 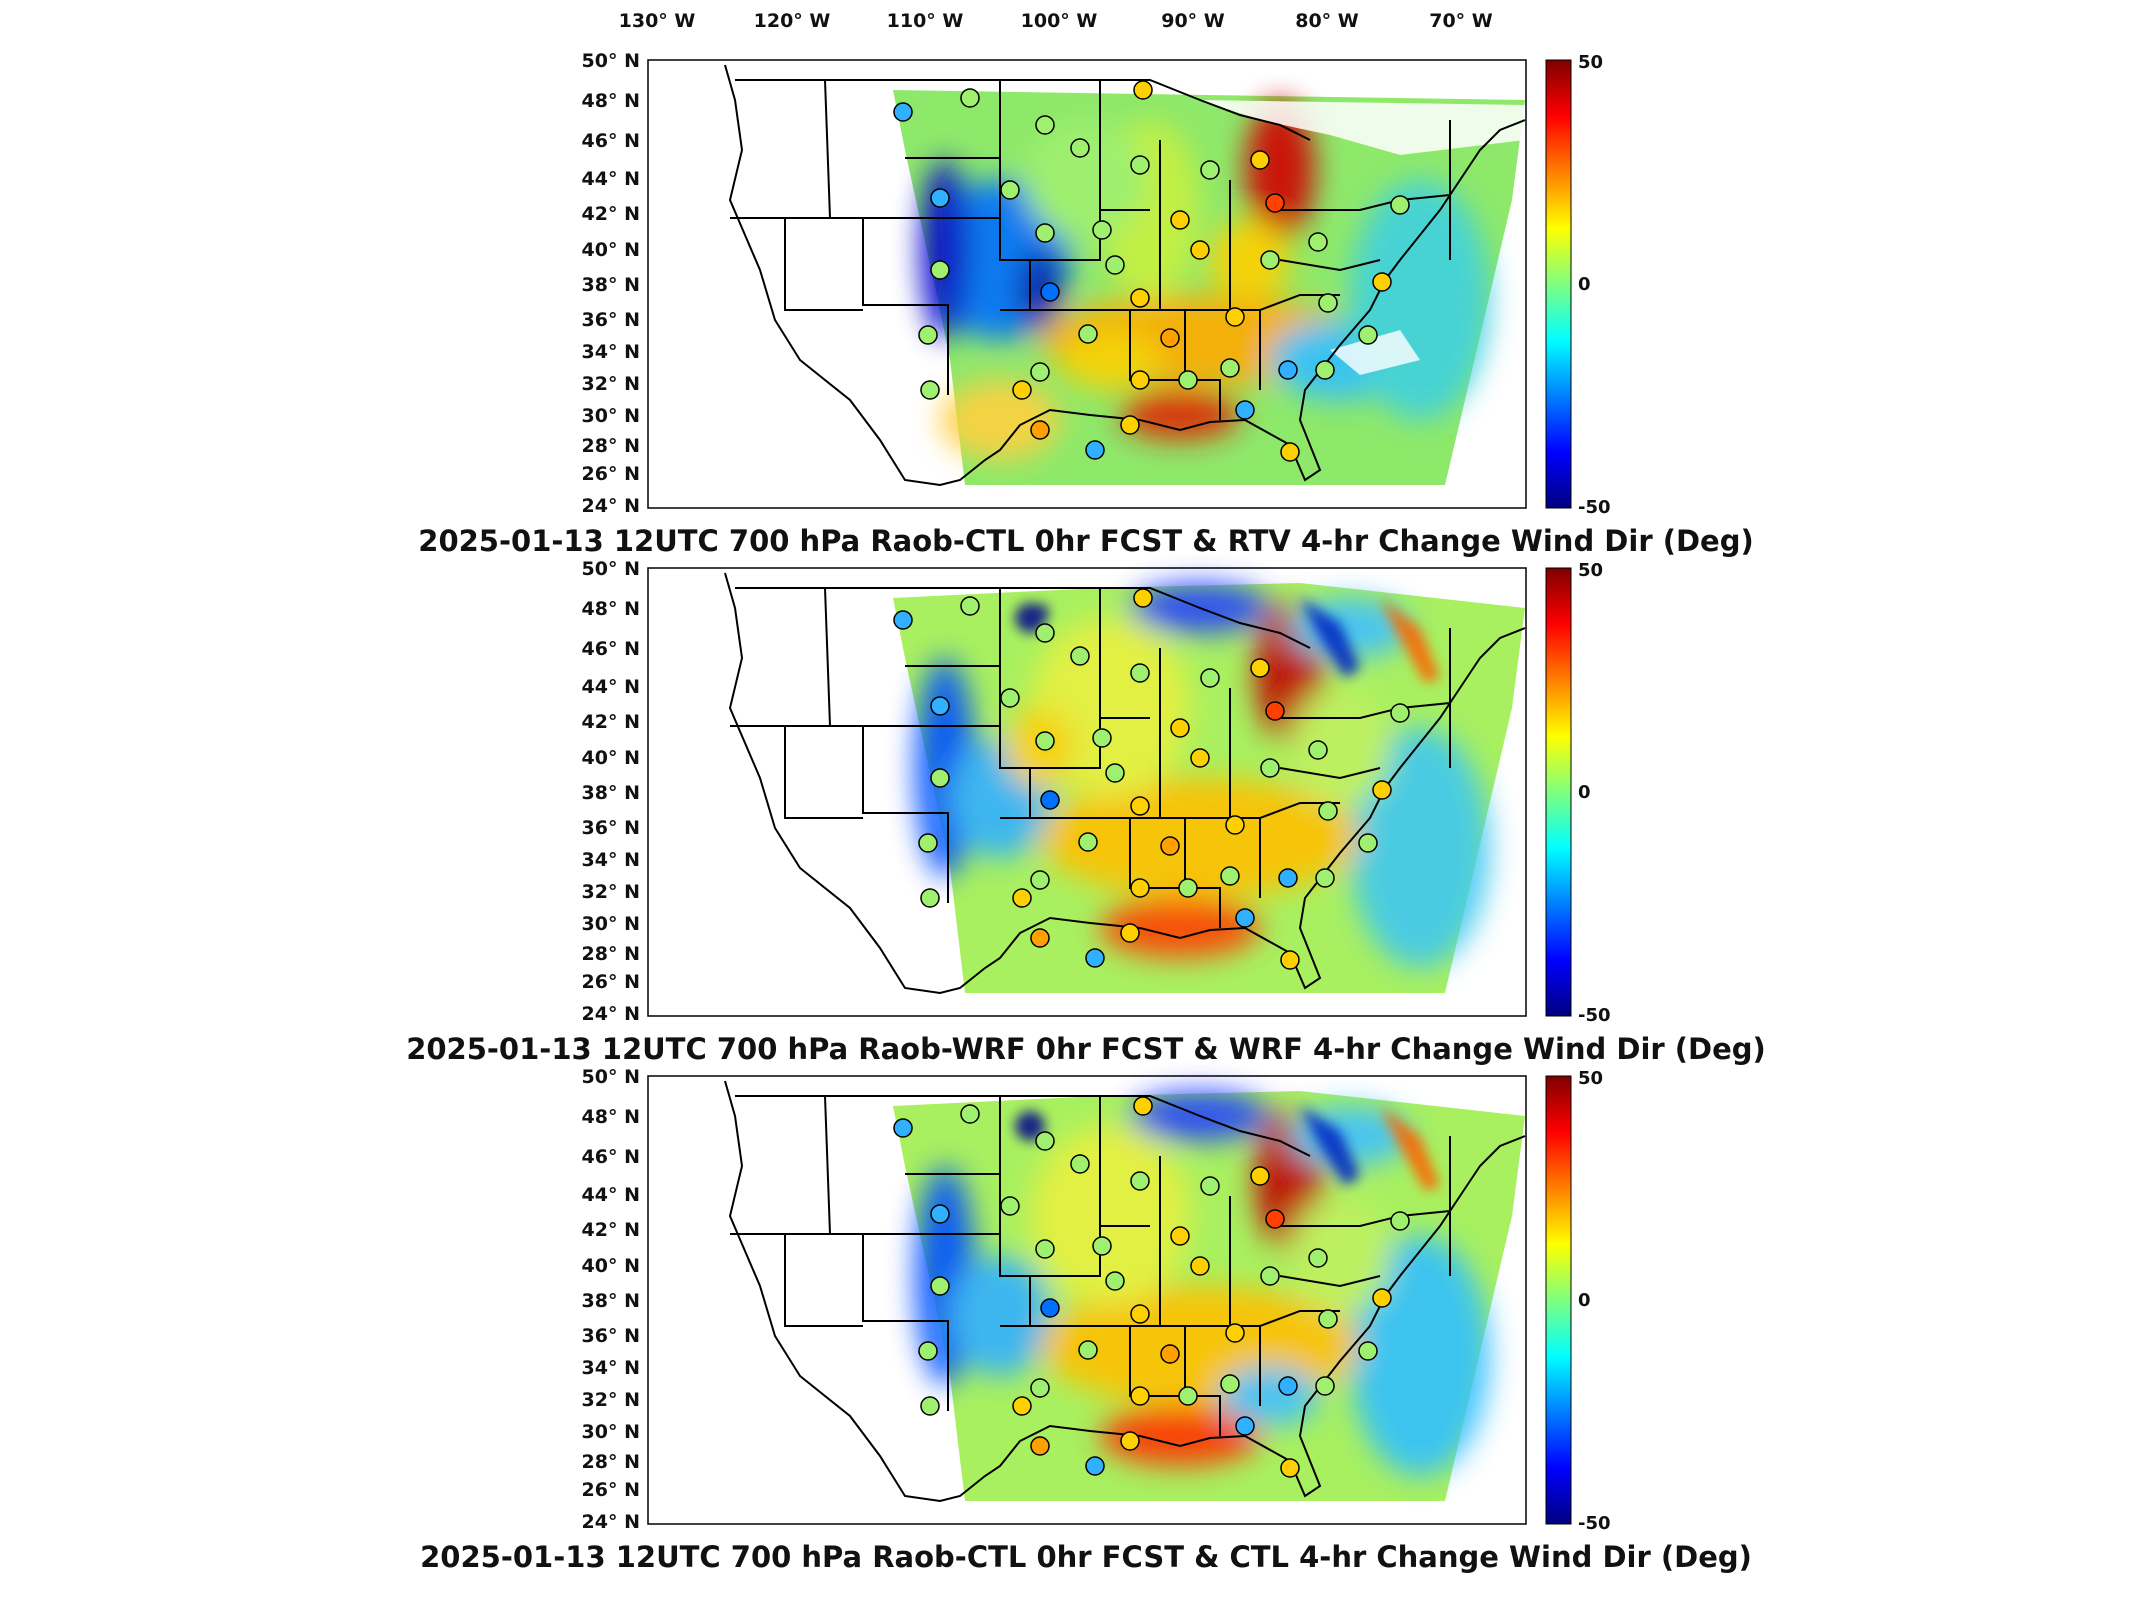 I want to click on lon-label: 80° W, so click(x=1327, y=21).